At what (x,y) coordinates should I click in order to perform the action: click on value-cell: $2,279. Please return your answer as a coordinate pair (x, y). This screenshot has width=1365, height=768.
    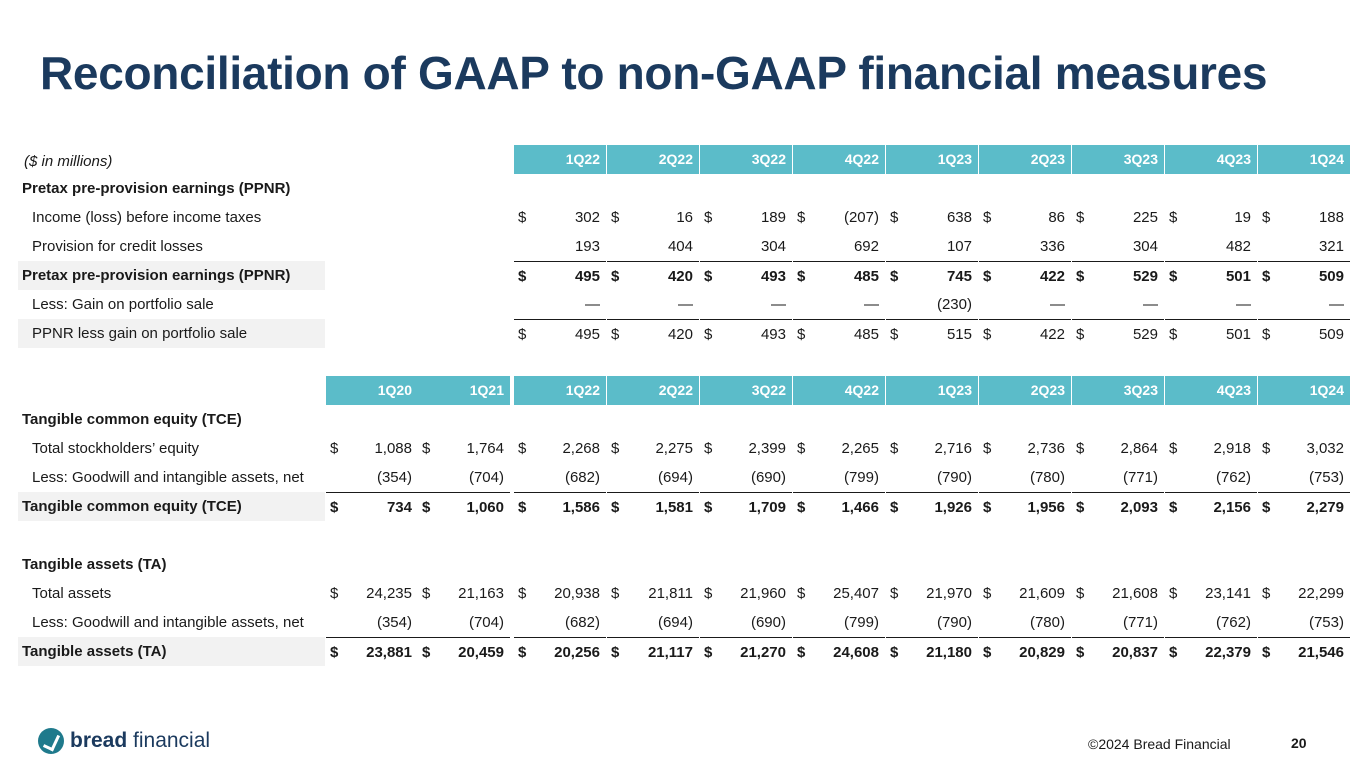
    Looking at the image, I should click on (1304, 506).